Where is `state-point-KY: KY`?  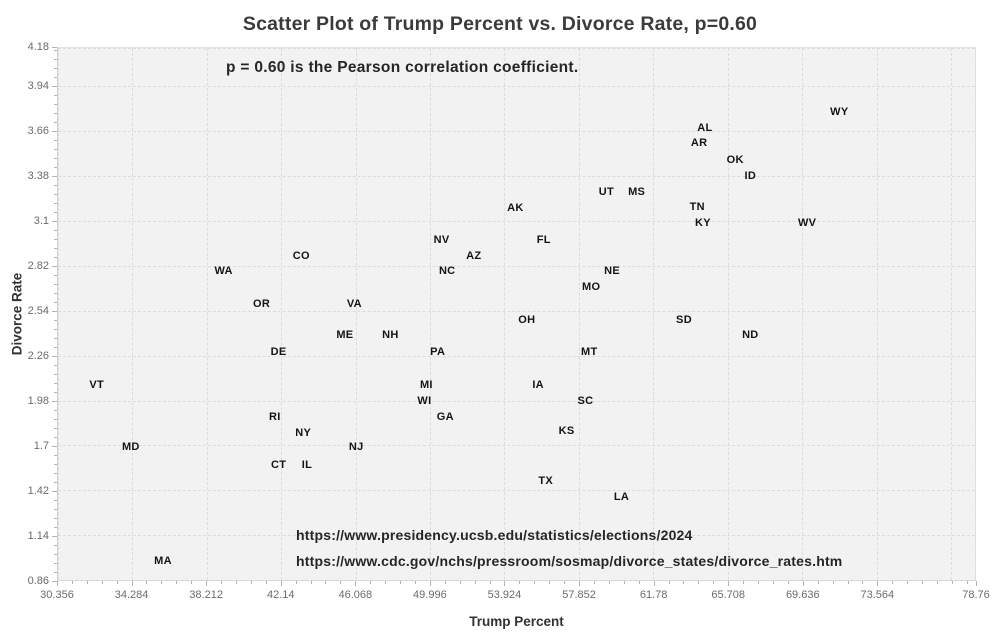 state-point-KY: KY is located at coordinates (703, 222).